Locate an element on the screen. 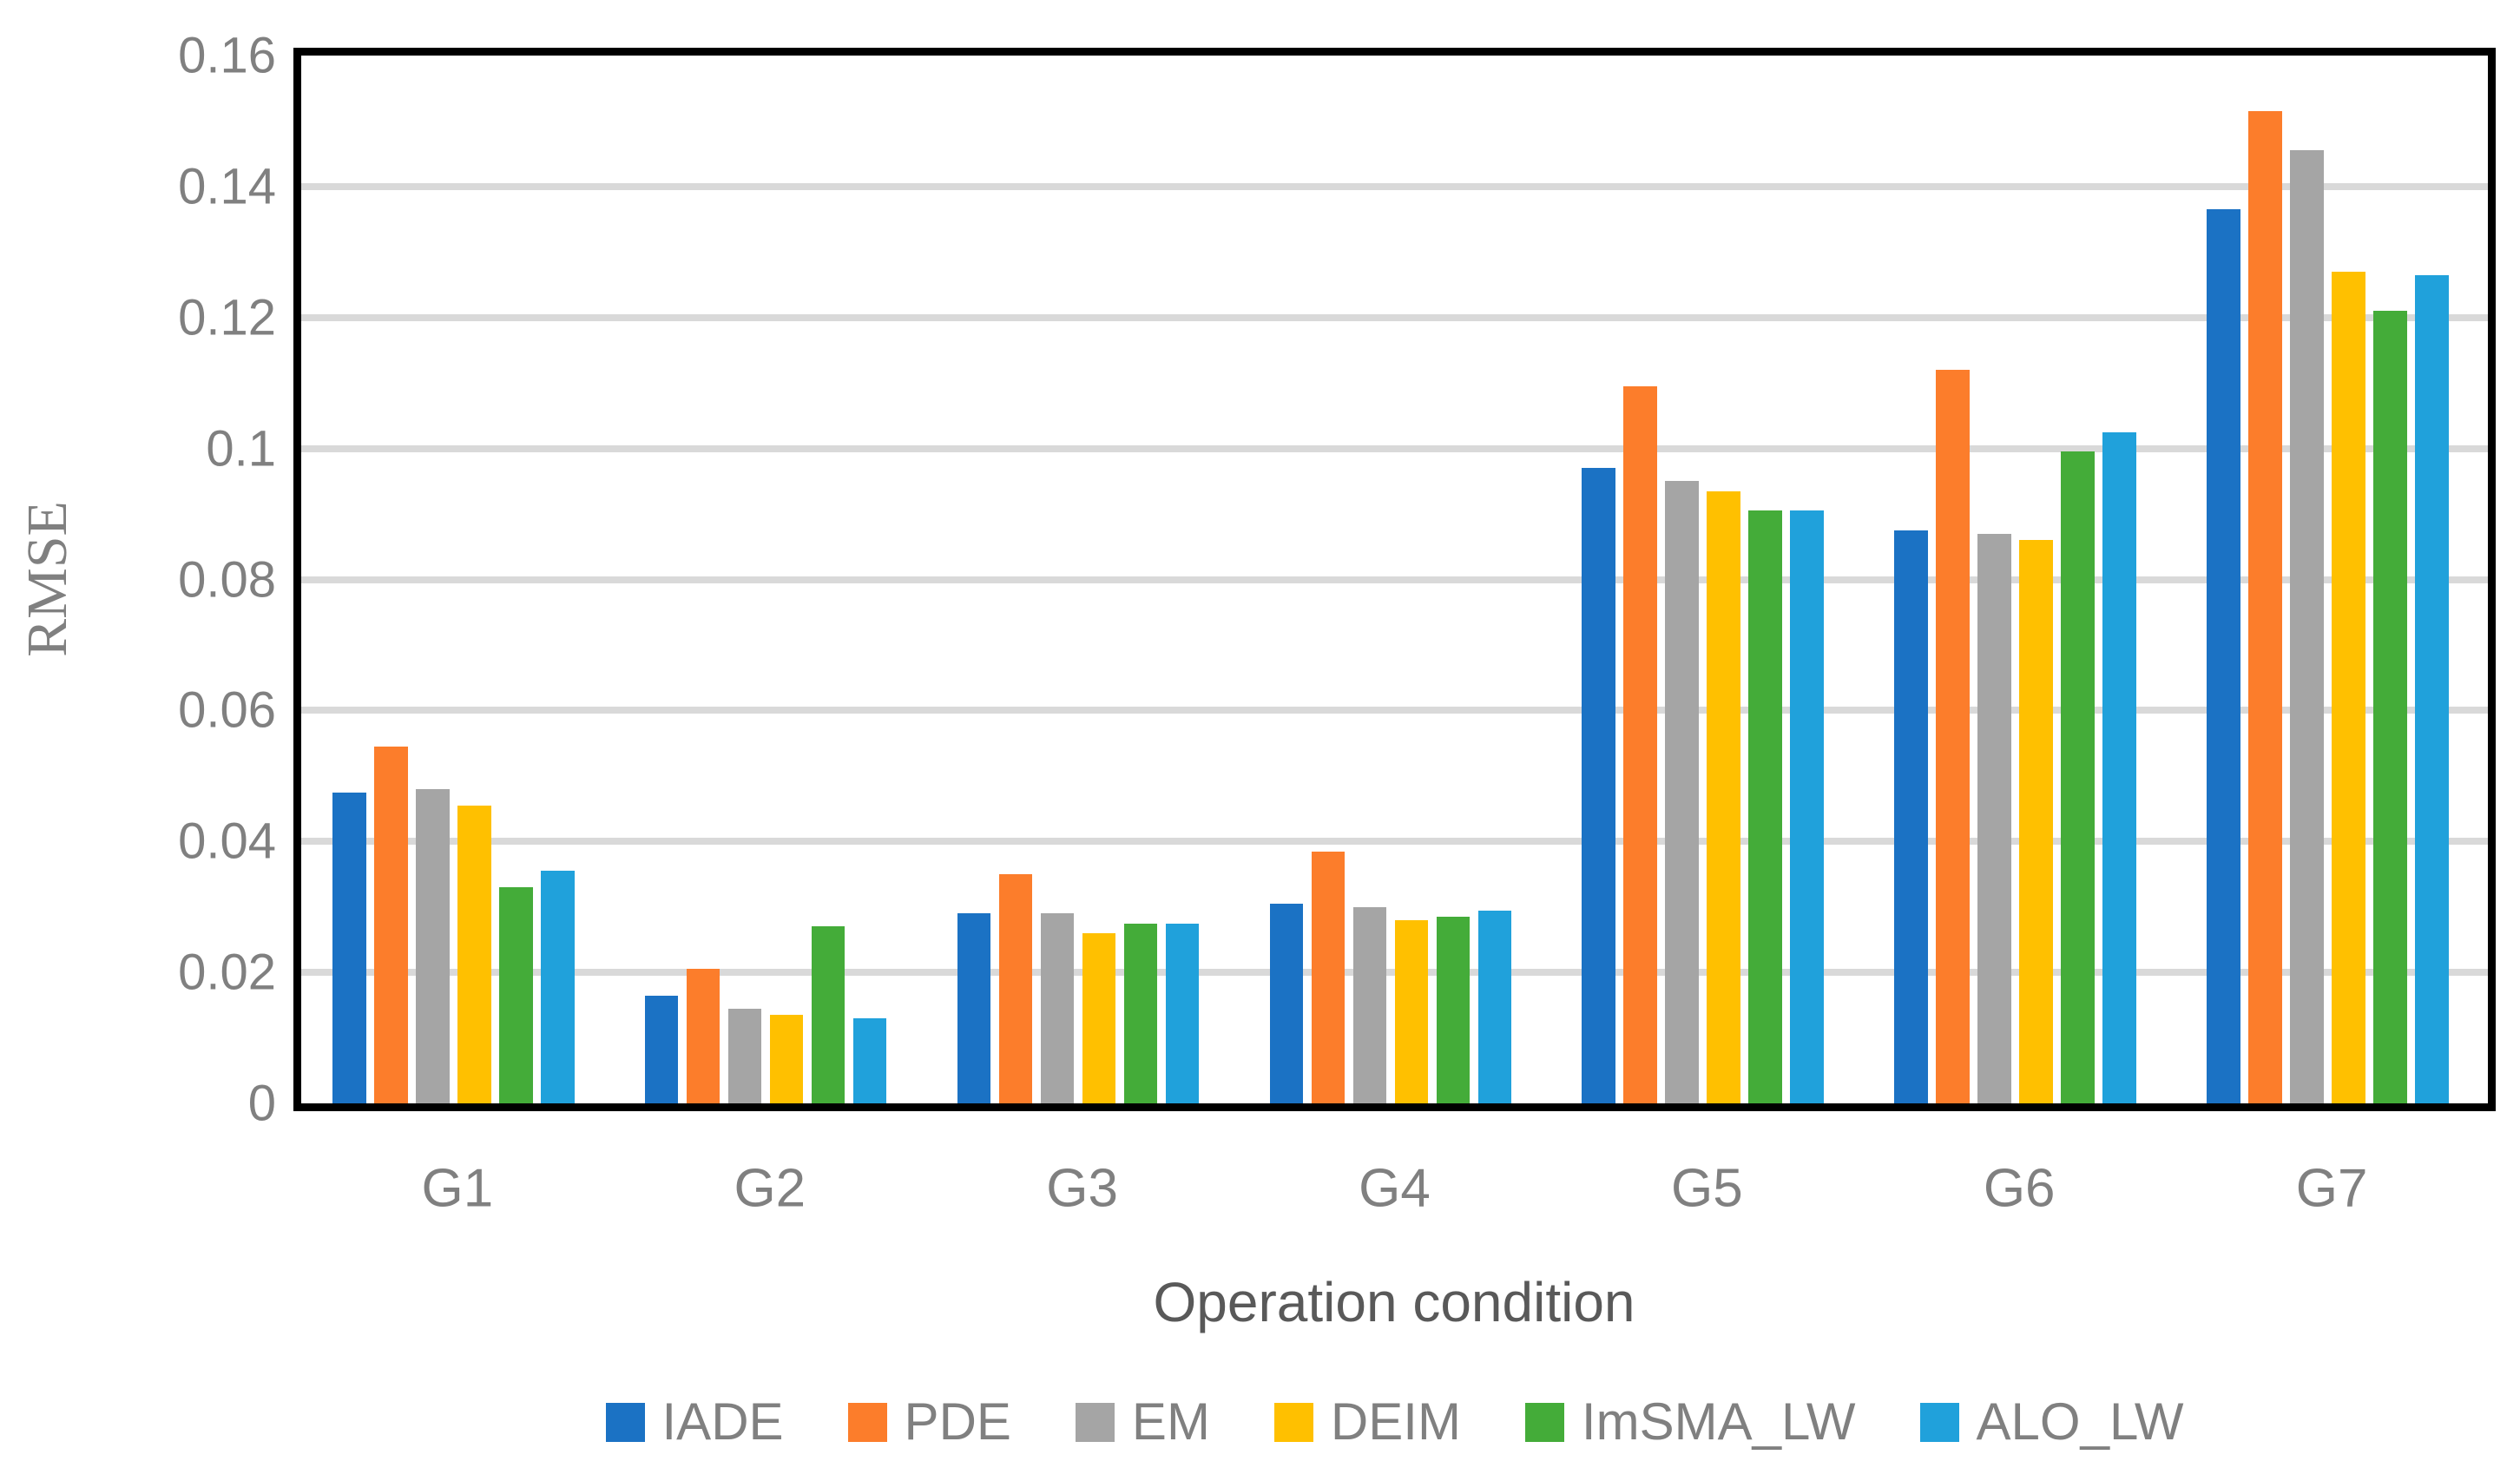 This screenshot has height=1481, width=2520. bar-ImSMA_LW-G7 is located at coordinates (2390, 707).